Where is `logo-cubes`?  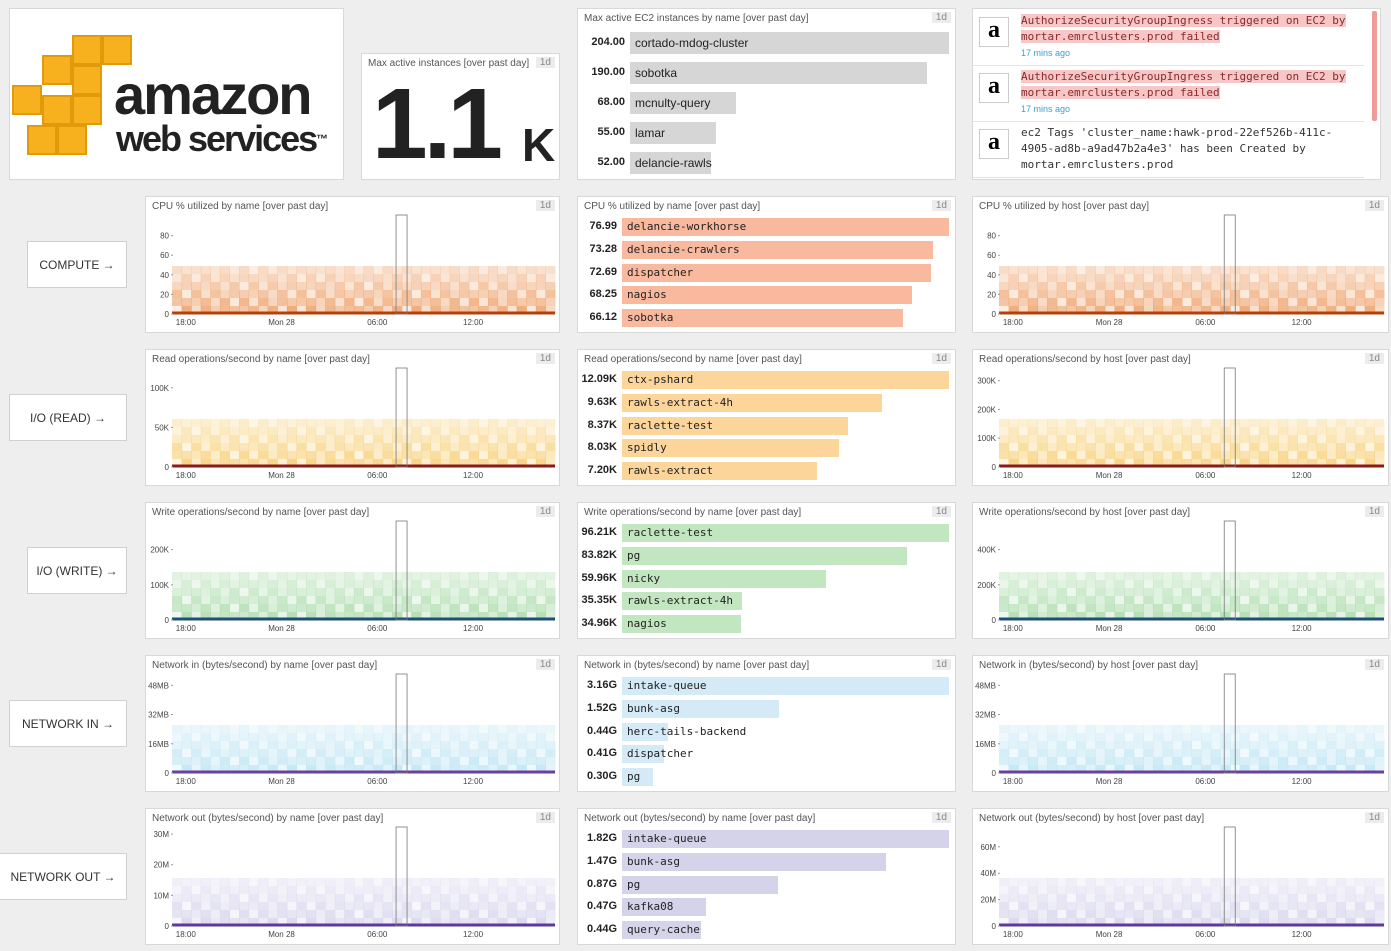
logo-cubes is located at coordinates (72, 95).